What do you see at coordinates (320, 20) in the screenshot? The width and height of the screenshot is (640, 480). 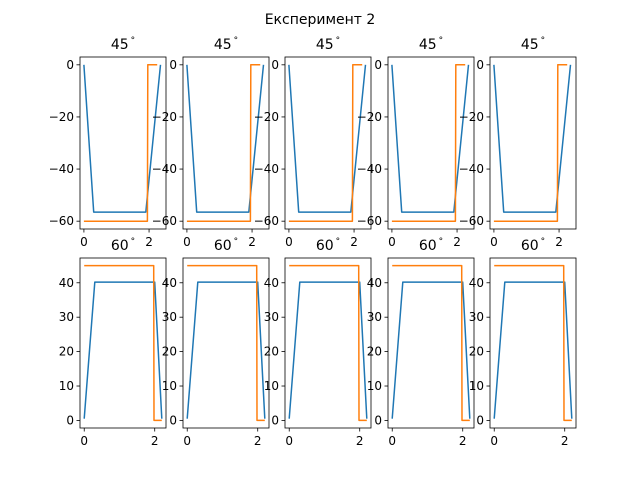 I see `figure-title: Експеримент 2` at bounding box center [320, 20].